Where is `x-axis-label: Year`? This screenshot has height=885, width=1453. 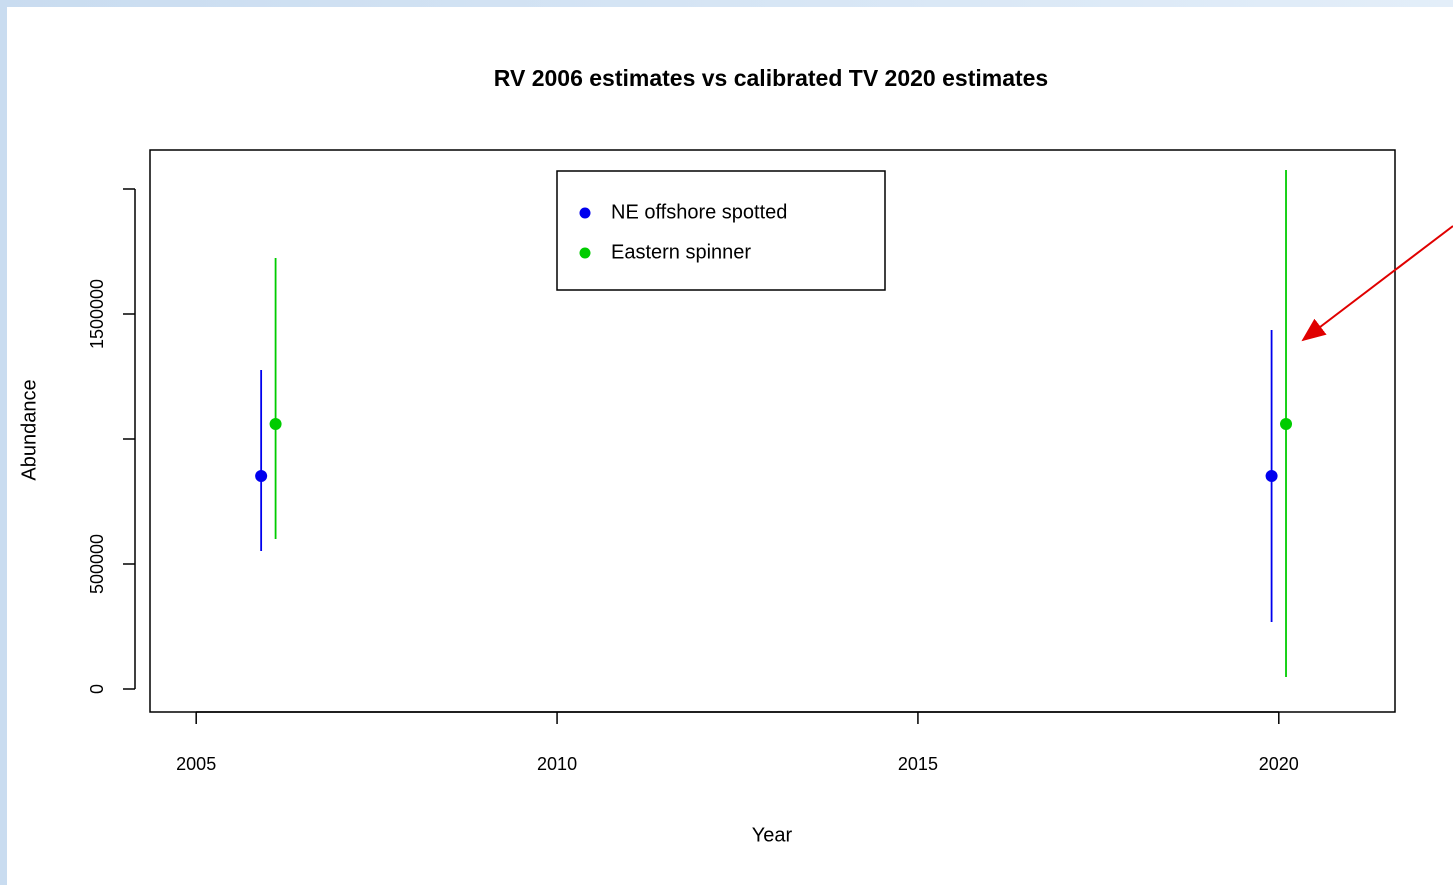
x-axis-label: Year is located at coordinates (772, 835).